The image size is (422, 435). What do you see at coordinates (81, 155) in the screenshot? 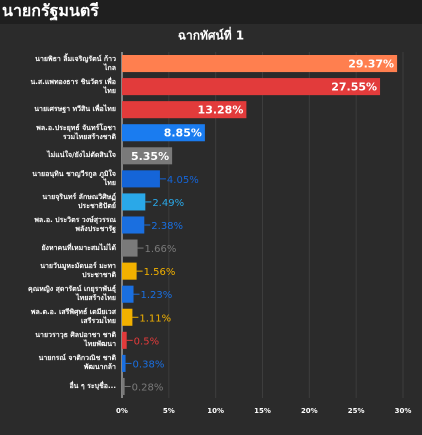
I see `y-tick-label: ไม่แน่ใจ/ยังไม่ตัดสินใจ` at bounding box center [81, 155].